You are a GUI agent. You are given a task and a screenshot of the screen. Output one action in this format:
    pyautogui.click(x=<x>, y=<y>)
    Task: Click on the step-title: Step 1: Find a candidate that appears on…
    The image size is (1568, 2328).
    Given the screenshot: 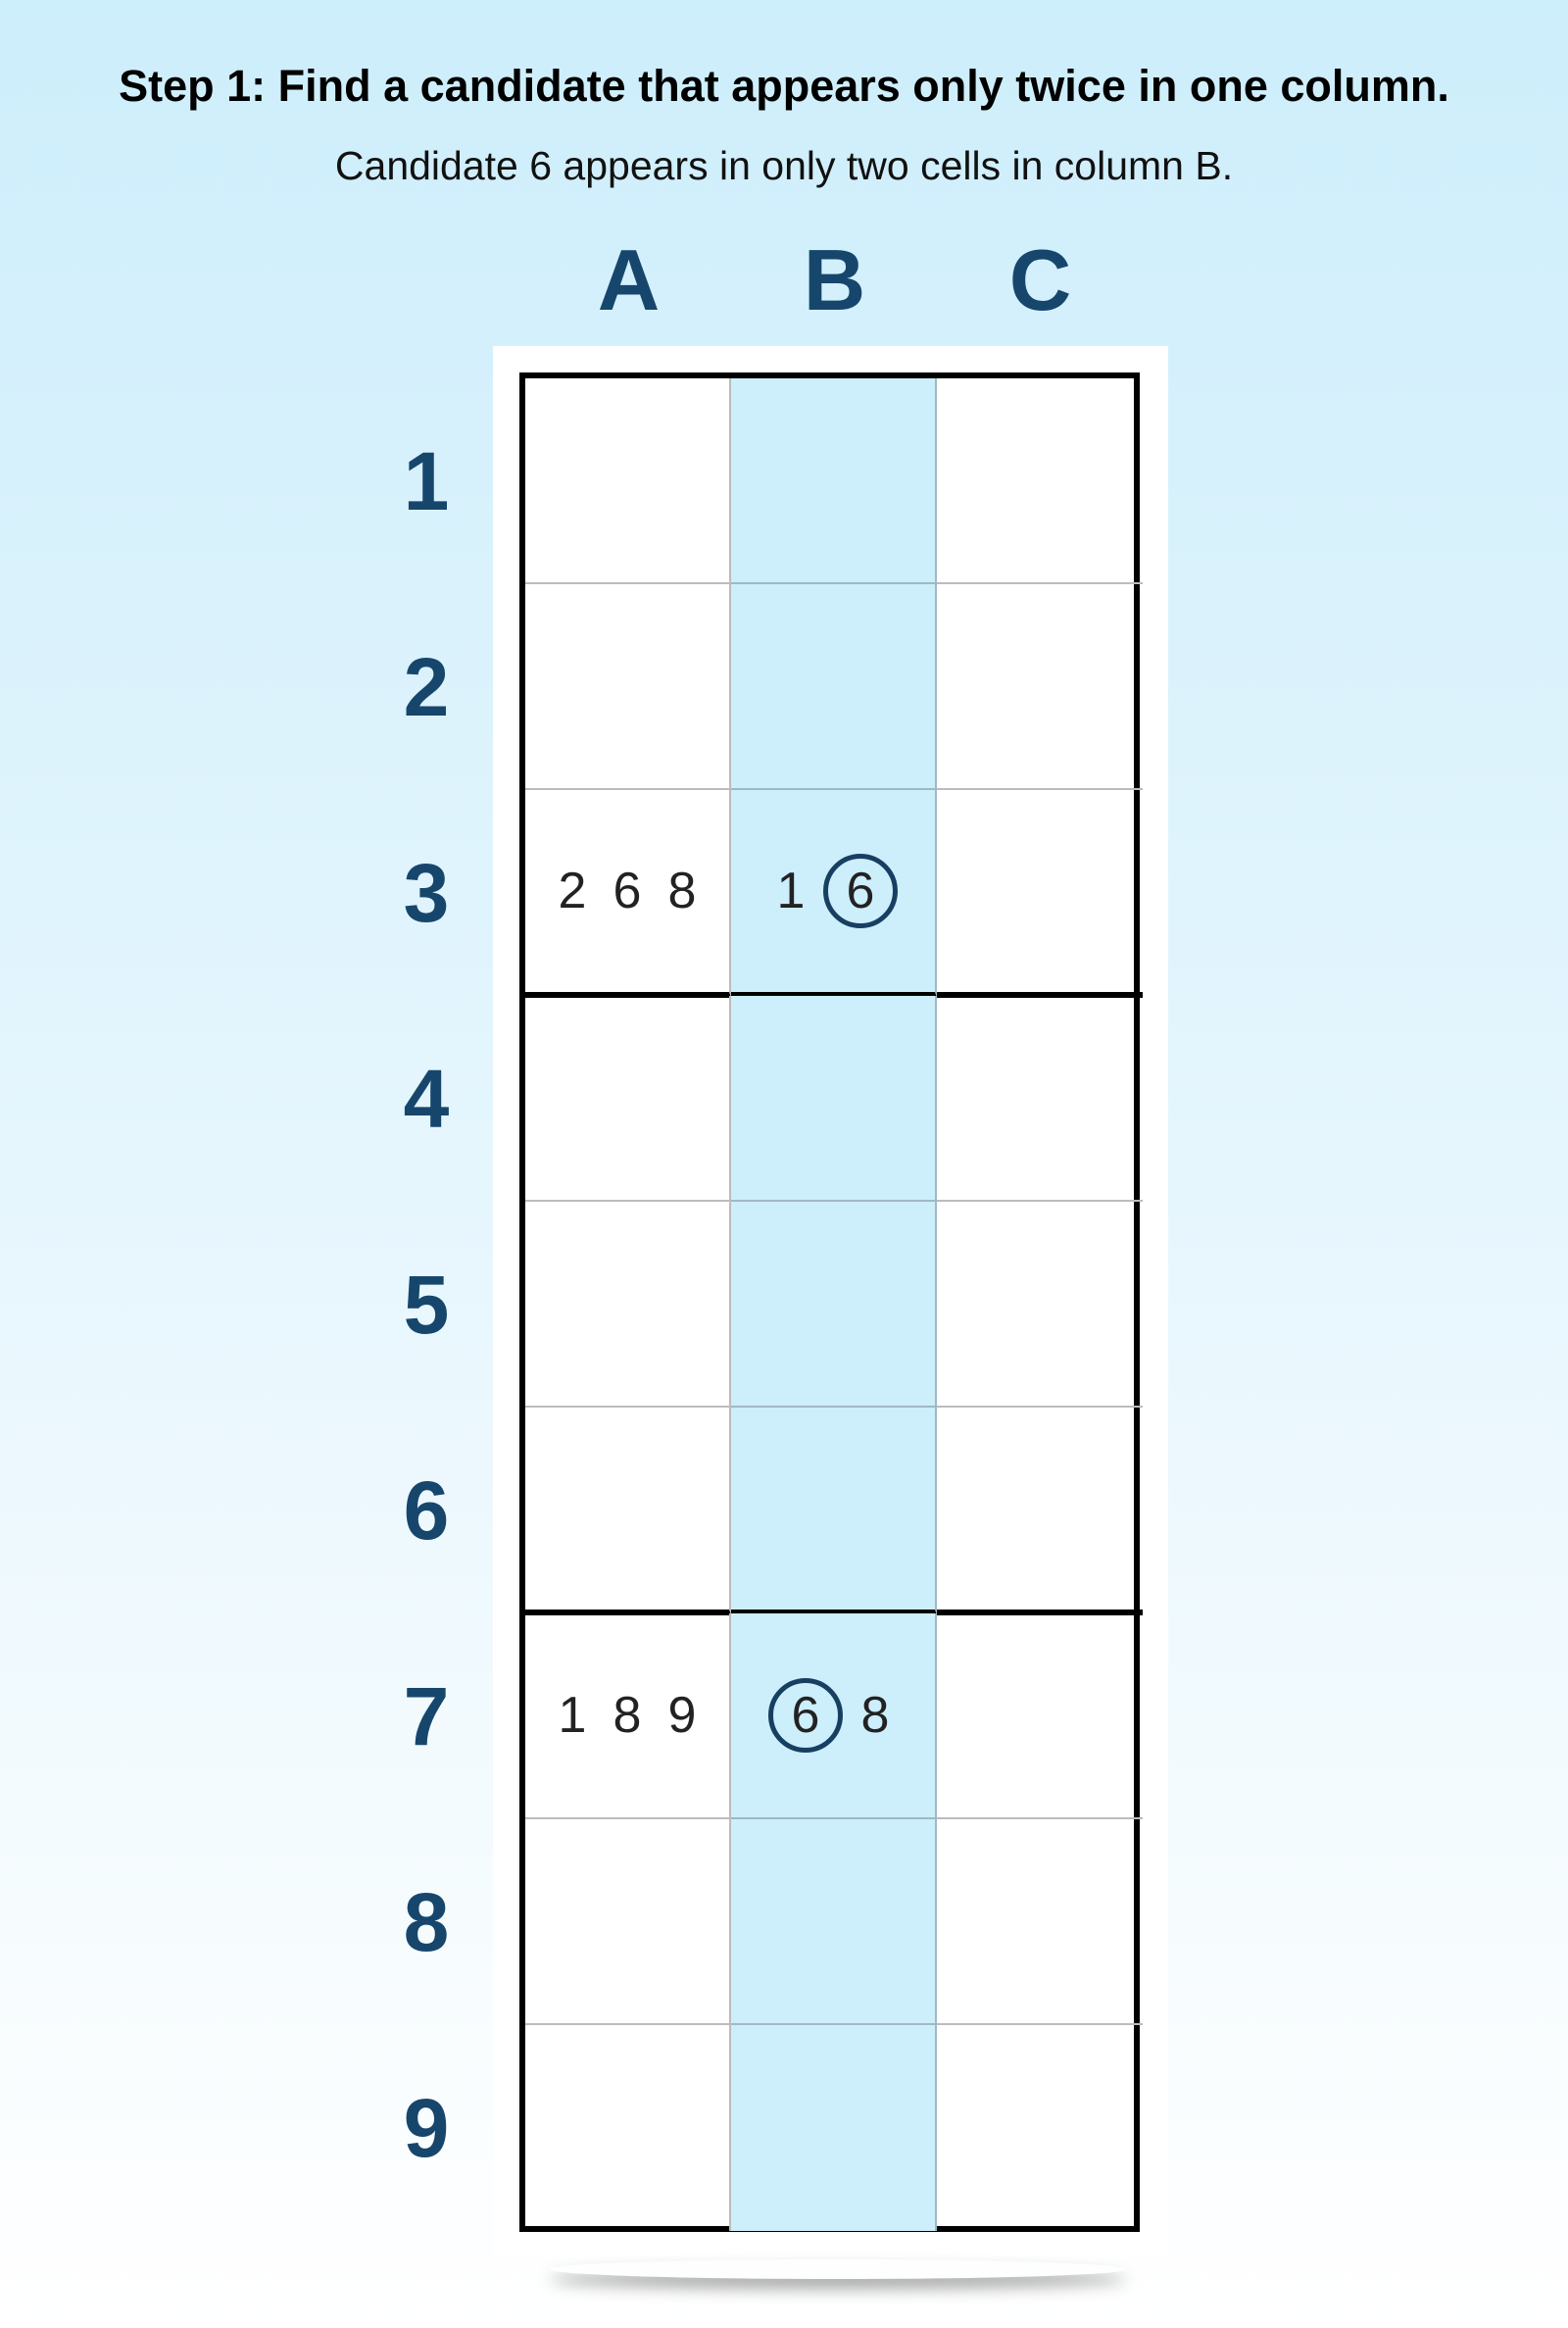 What is the action you would take?
    pyautogui.click(x=784, y=86)
    